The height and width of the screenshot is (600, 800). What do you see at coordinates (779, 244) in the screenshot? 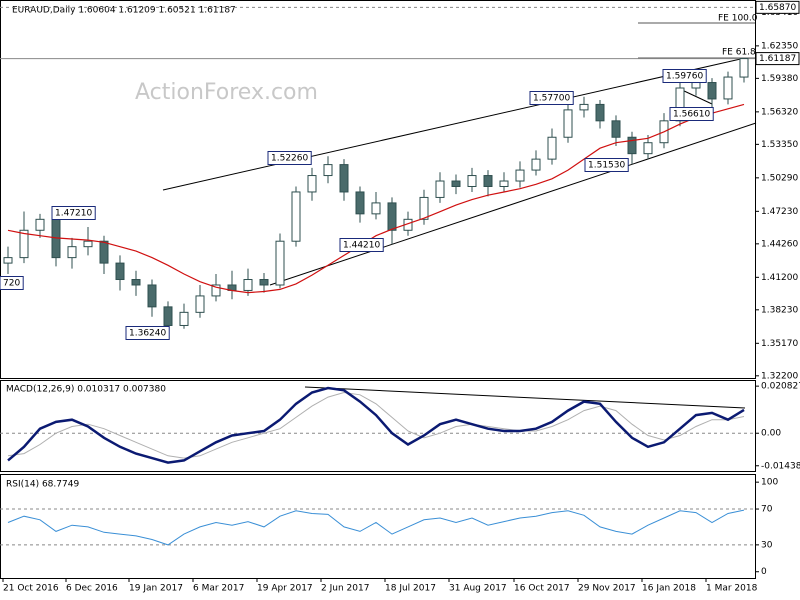
I see `y-tick-label: 1.44260` at bounding box center [779, 244].